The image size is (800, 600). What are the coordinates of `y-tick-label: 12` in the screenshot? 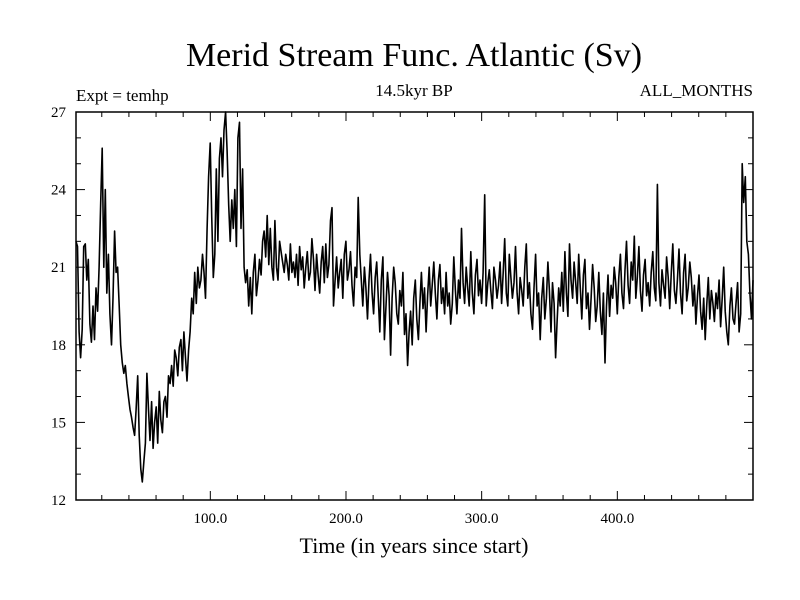 It's located at (58, 501).